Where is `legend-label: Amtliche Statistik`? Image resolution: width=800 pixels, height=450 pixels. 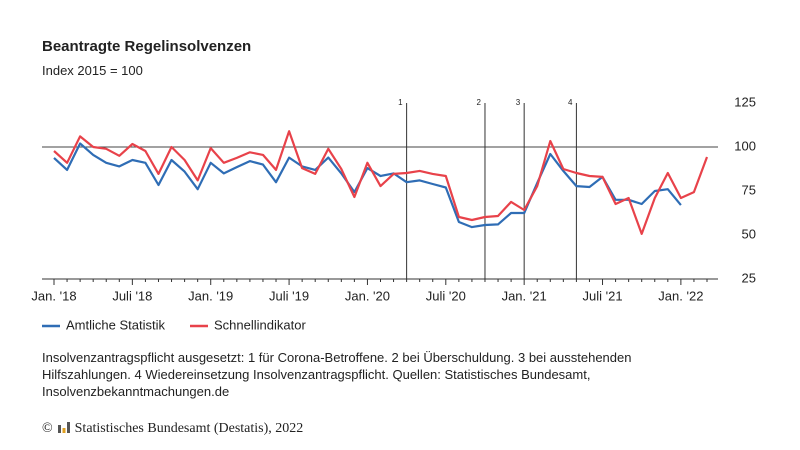
legend-label: Amtliche Statistik is located at coordinates (115, 324).